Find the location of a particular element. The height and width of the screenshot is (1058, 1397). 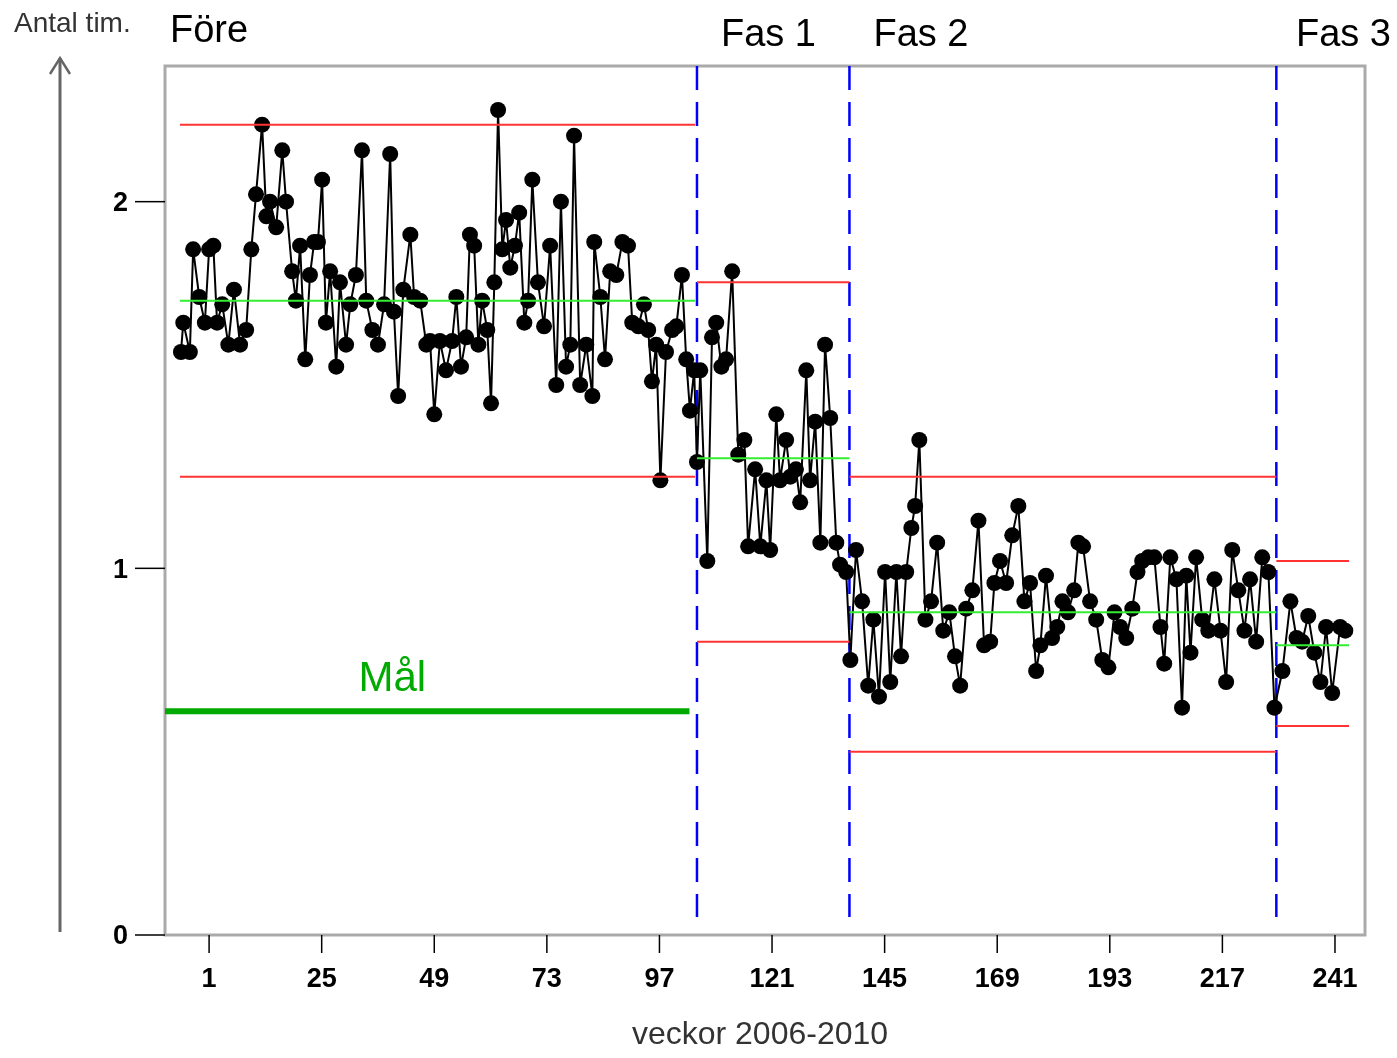

x-tick-label: 49 is located at coordinates (434, 978).